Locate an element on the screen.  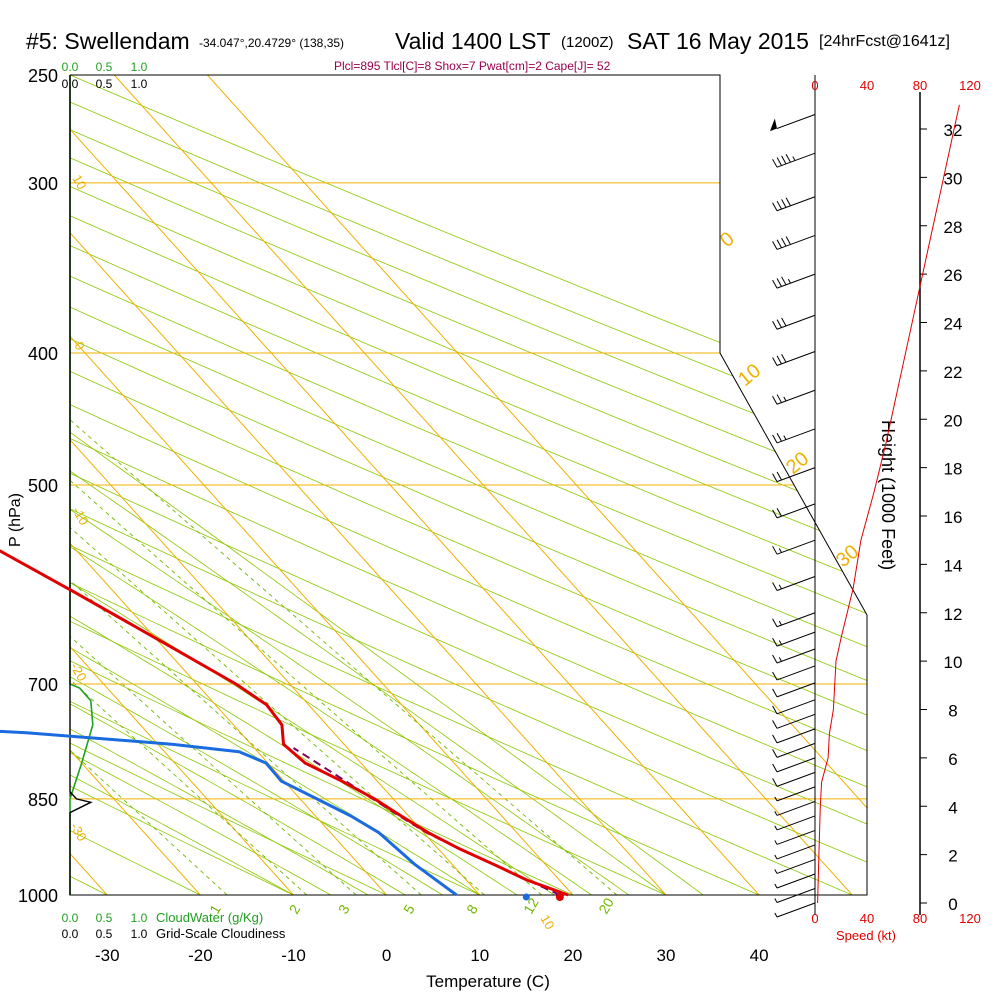
speed-tick-bottom: 120 is located at coordinates (970, 918).